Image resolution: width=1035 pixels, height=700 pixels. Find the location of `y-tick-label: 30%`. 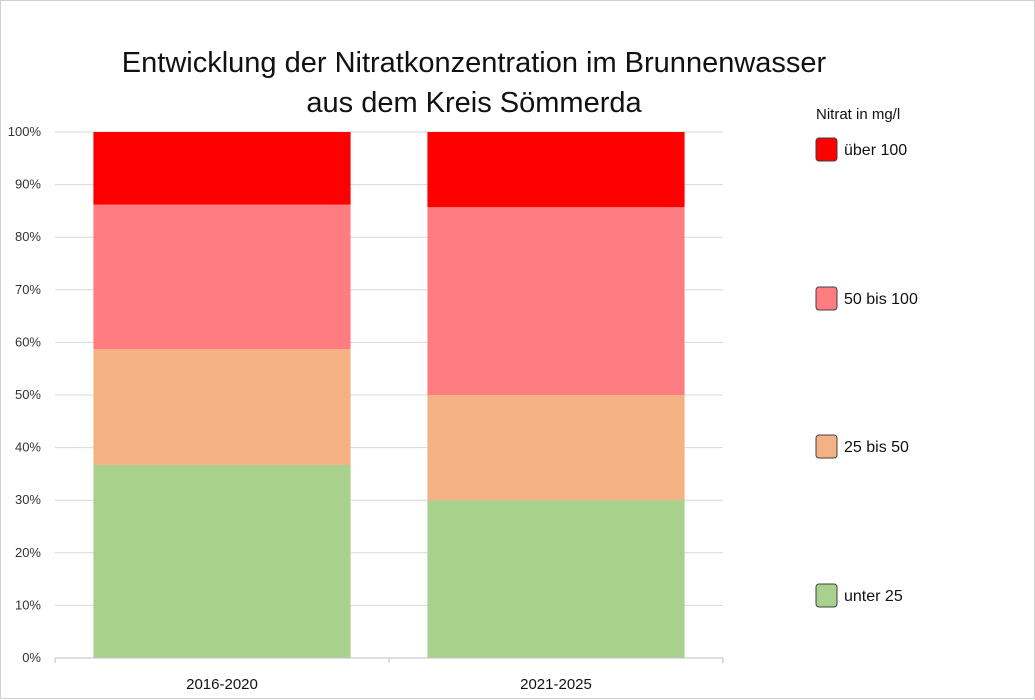

y-tick-label: 30% is located at coordinates (28, 499).